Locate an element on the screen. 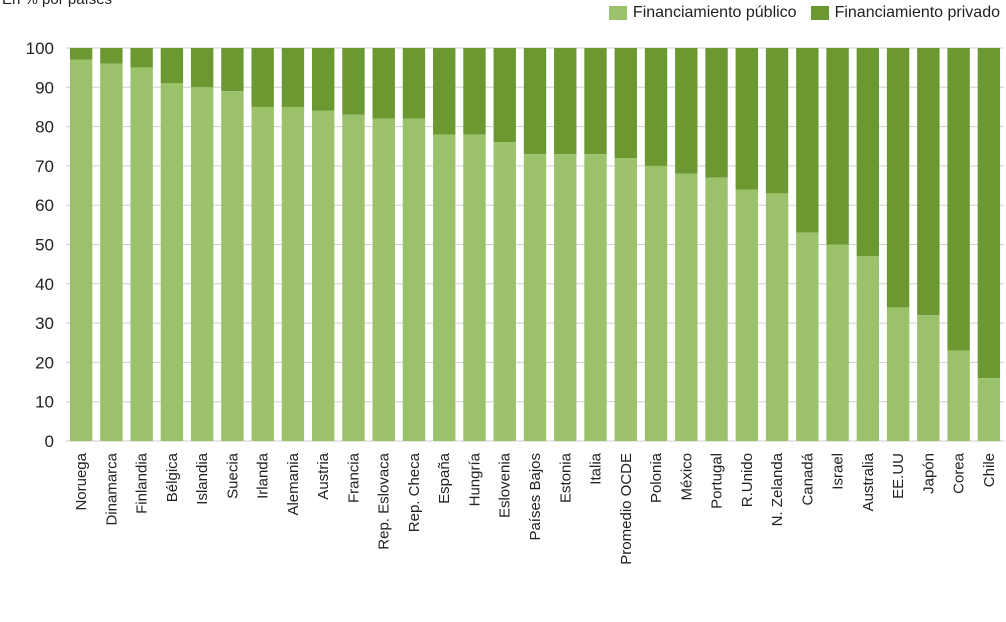 This screenshot has height=622, width=1006. x-tick-label: Bélgica is located at coordinates (172, 477).